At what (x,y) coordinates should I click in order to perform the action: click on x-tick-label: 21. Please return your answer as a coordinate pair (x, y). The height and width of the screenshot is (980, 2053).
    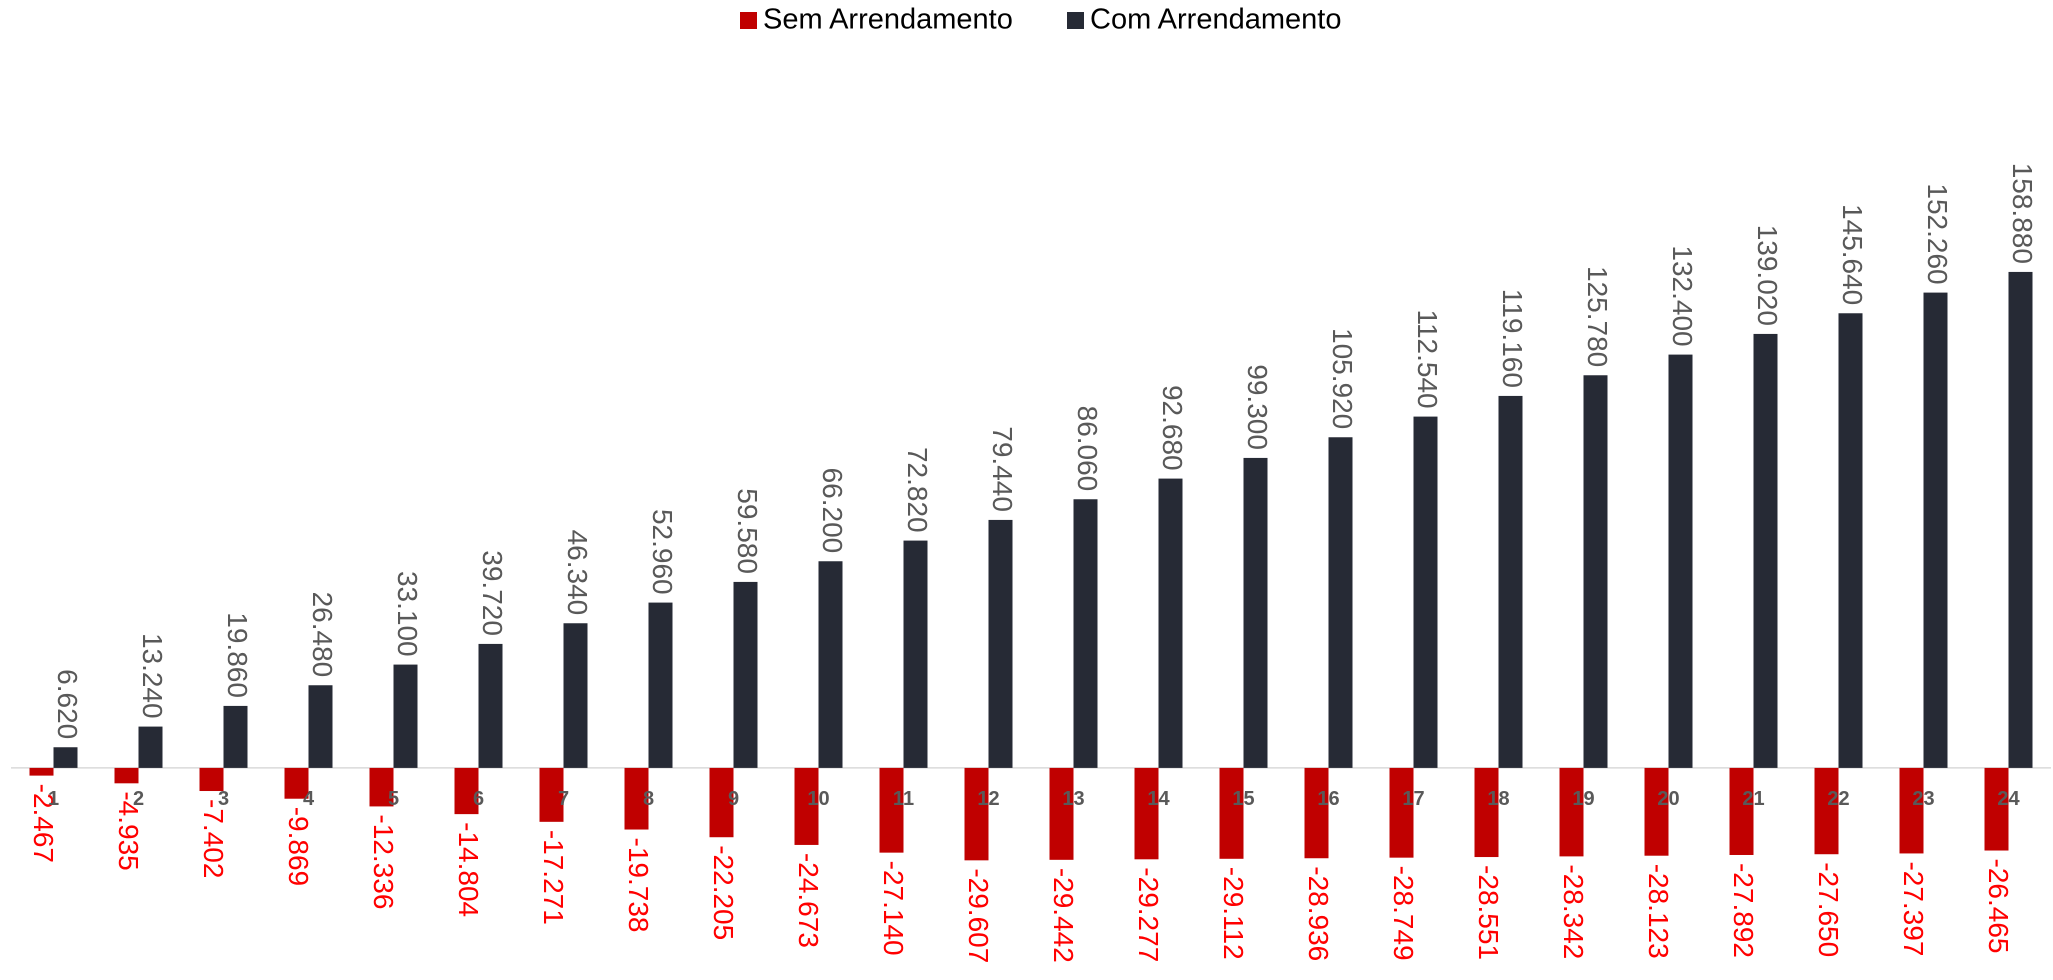
    Looking at the image, I should click on (1753, 799).